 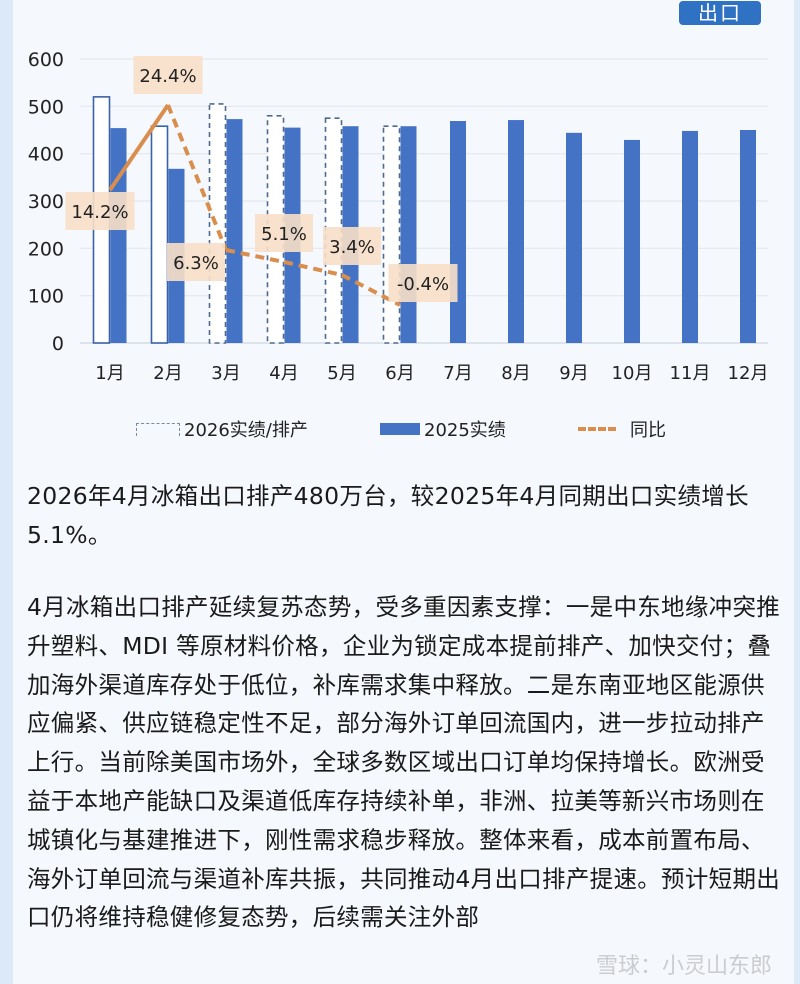 What do you see at coordinates (597, 429) in the screenshot?
I see `legend-dashed-line-icon` at bounding box center [597, 429].